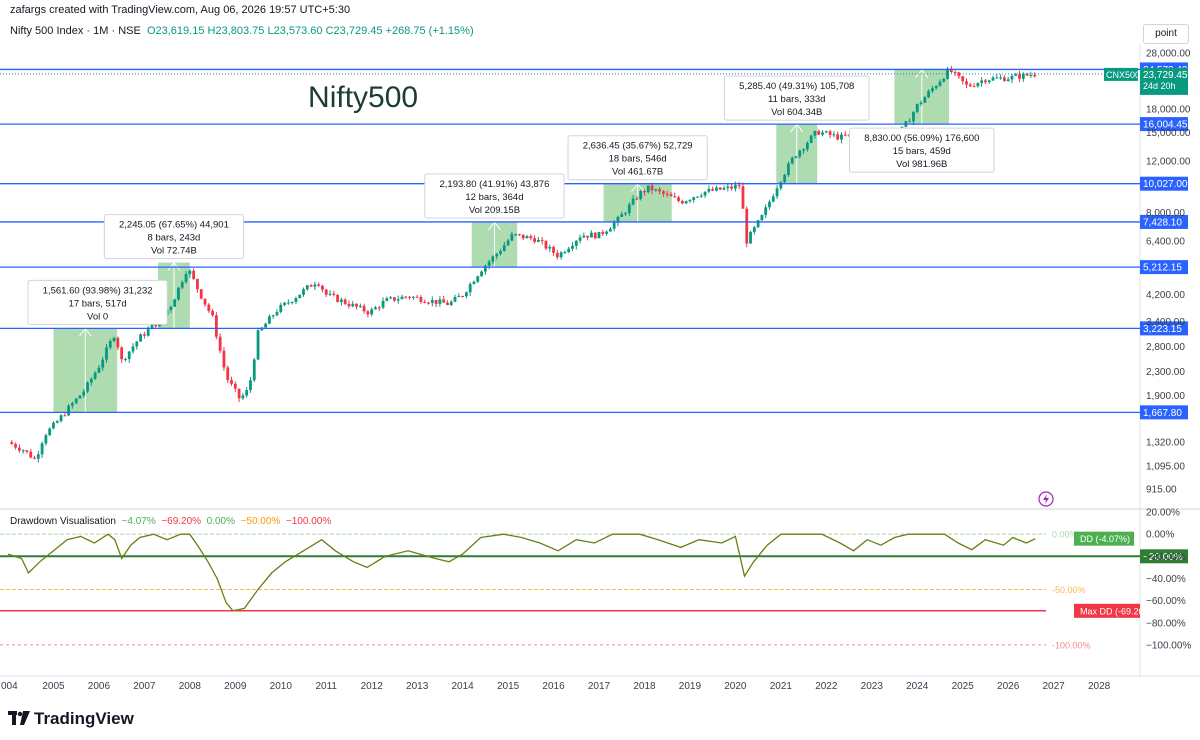 Image resolution: width=1200 pixels, height=740 pixels. Describe the element at coordinates (295, 31) in the screenshot. I see `ohlc-low: L23,573.60` at that location.